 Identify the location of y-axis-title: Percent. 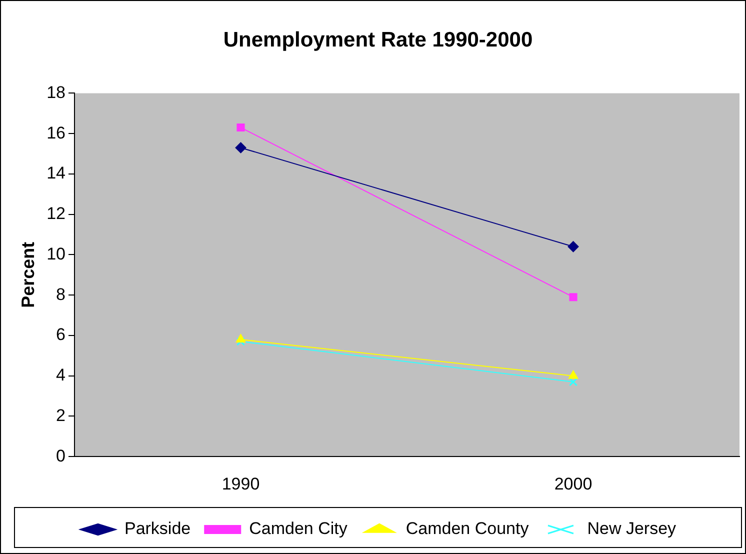
(28, 275).